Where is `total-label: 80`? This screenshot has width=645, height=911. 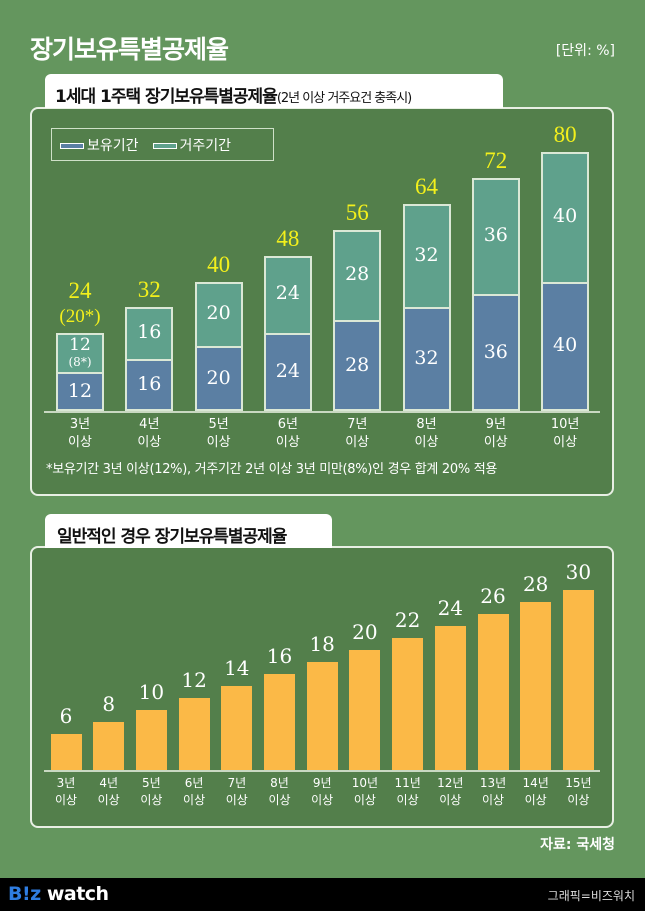
total-label: 80 is located at coordinates (565, 134).